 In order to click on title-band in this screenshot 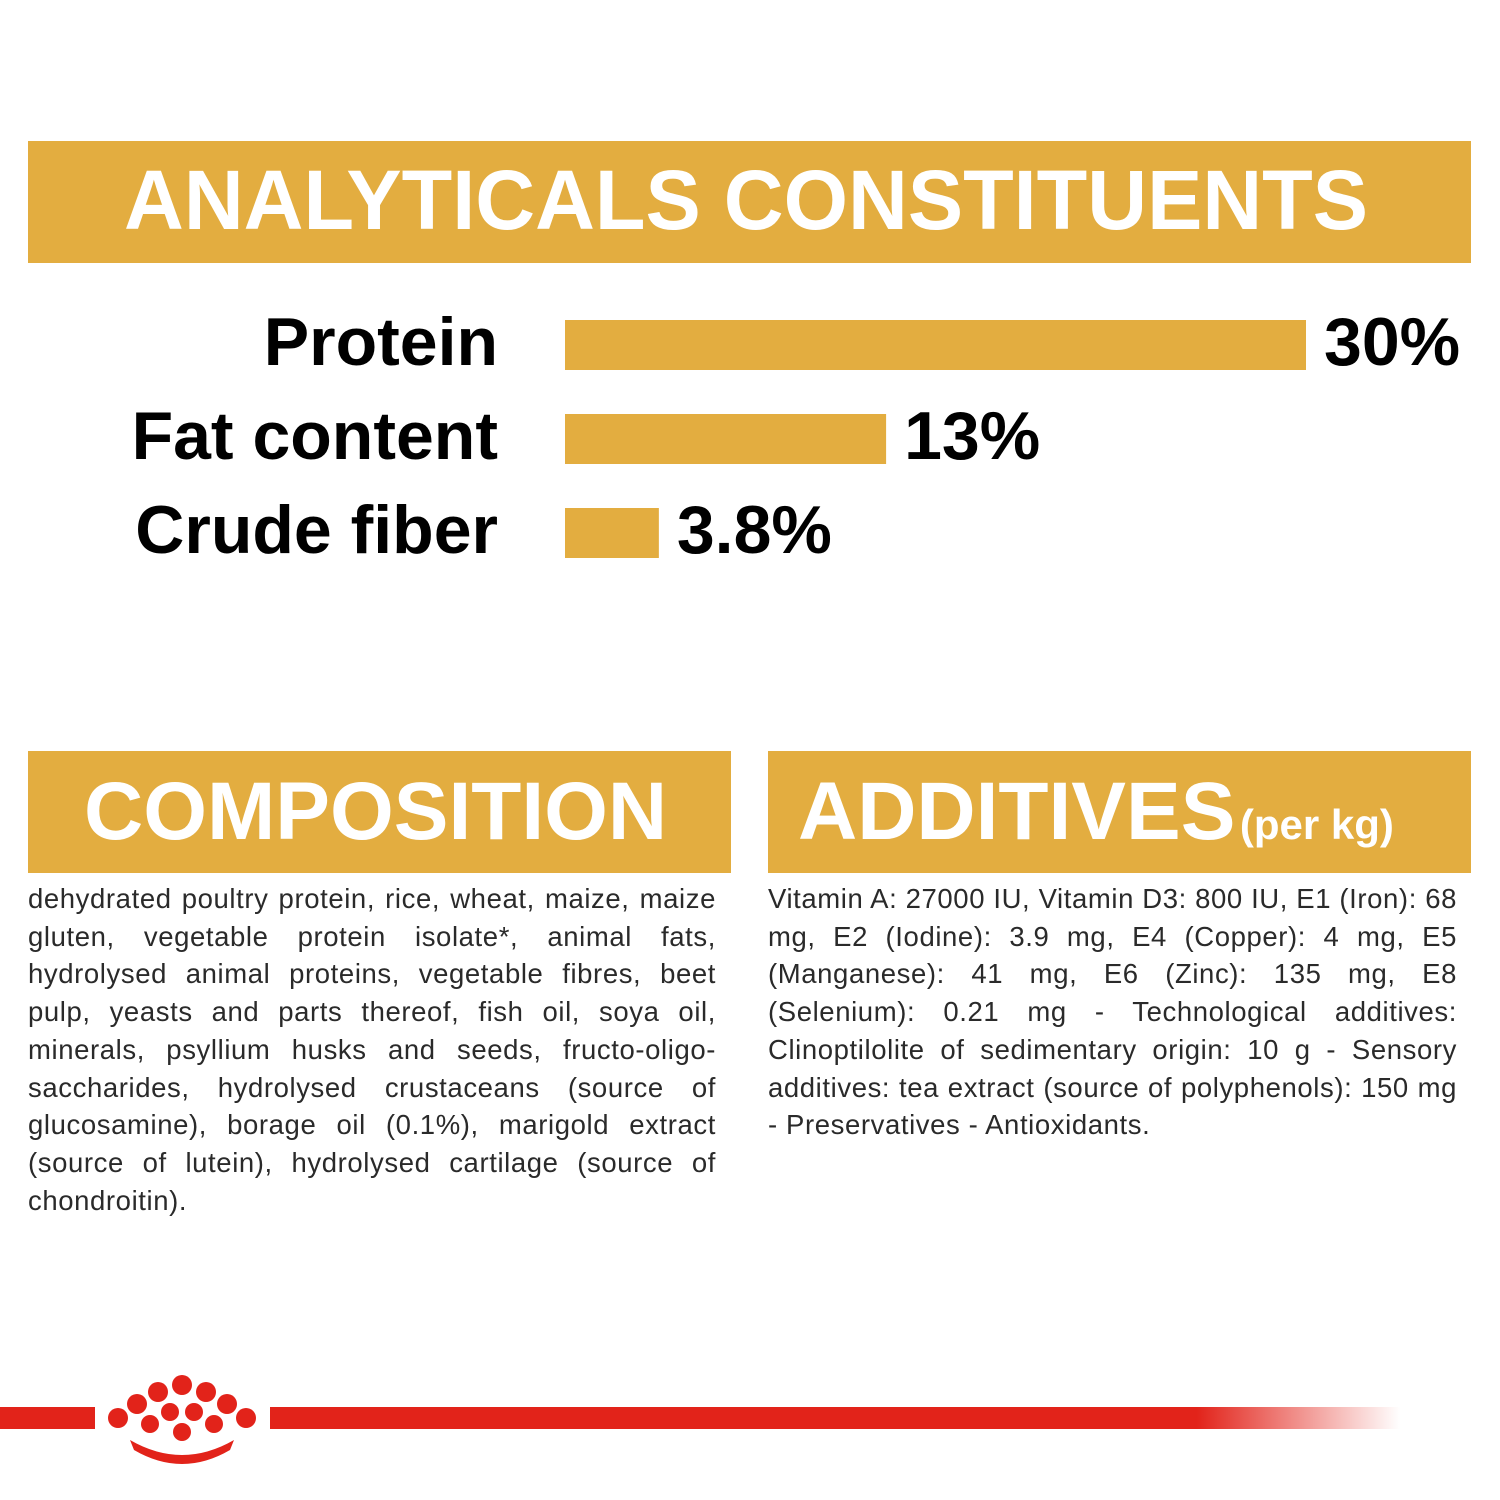, I will do `click(749, 202)`.